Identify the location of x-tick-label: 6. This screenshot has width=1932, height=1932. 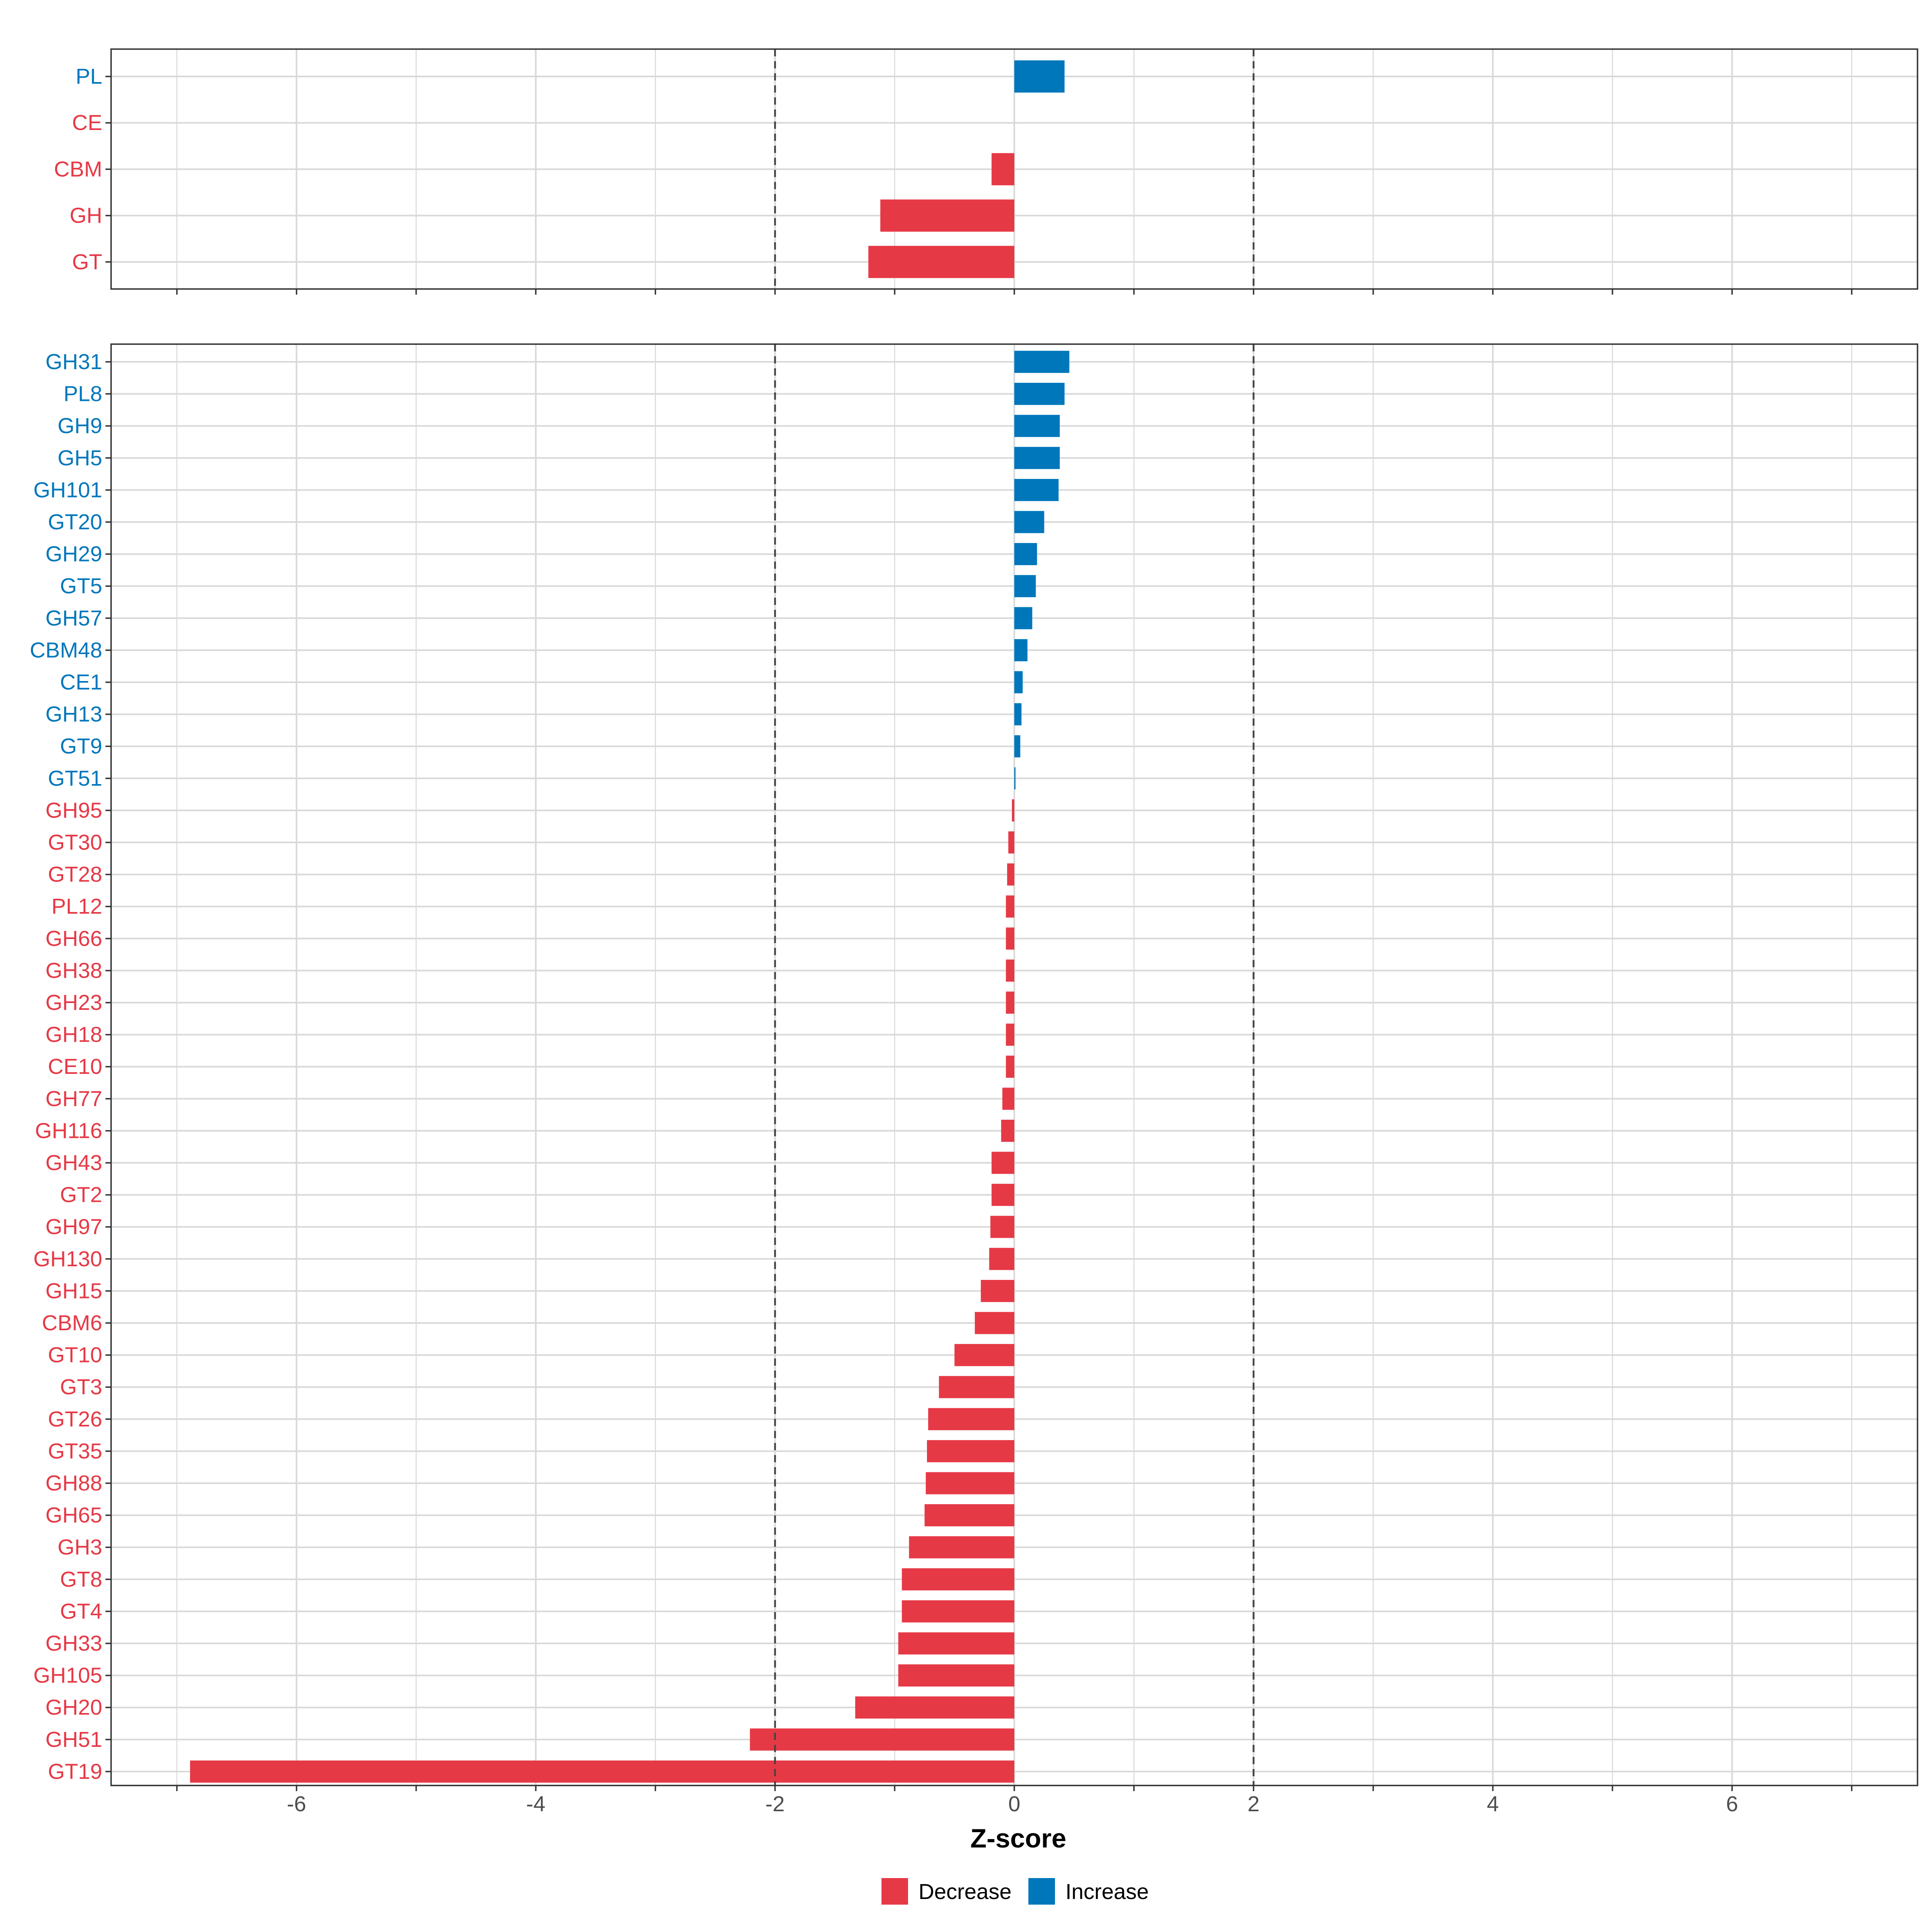
(1732, 1804).